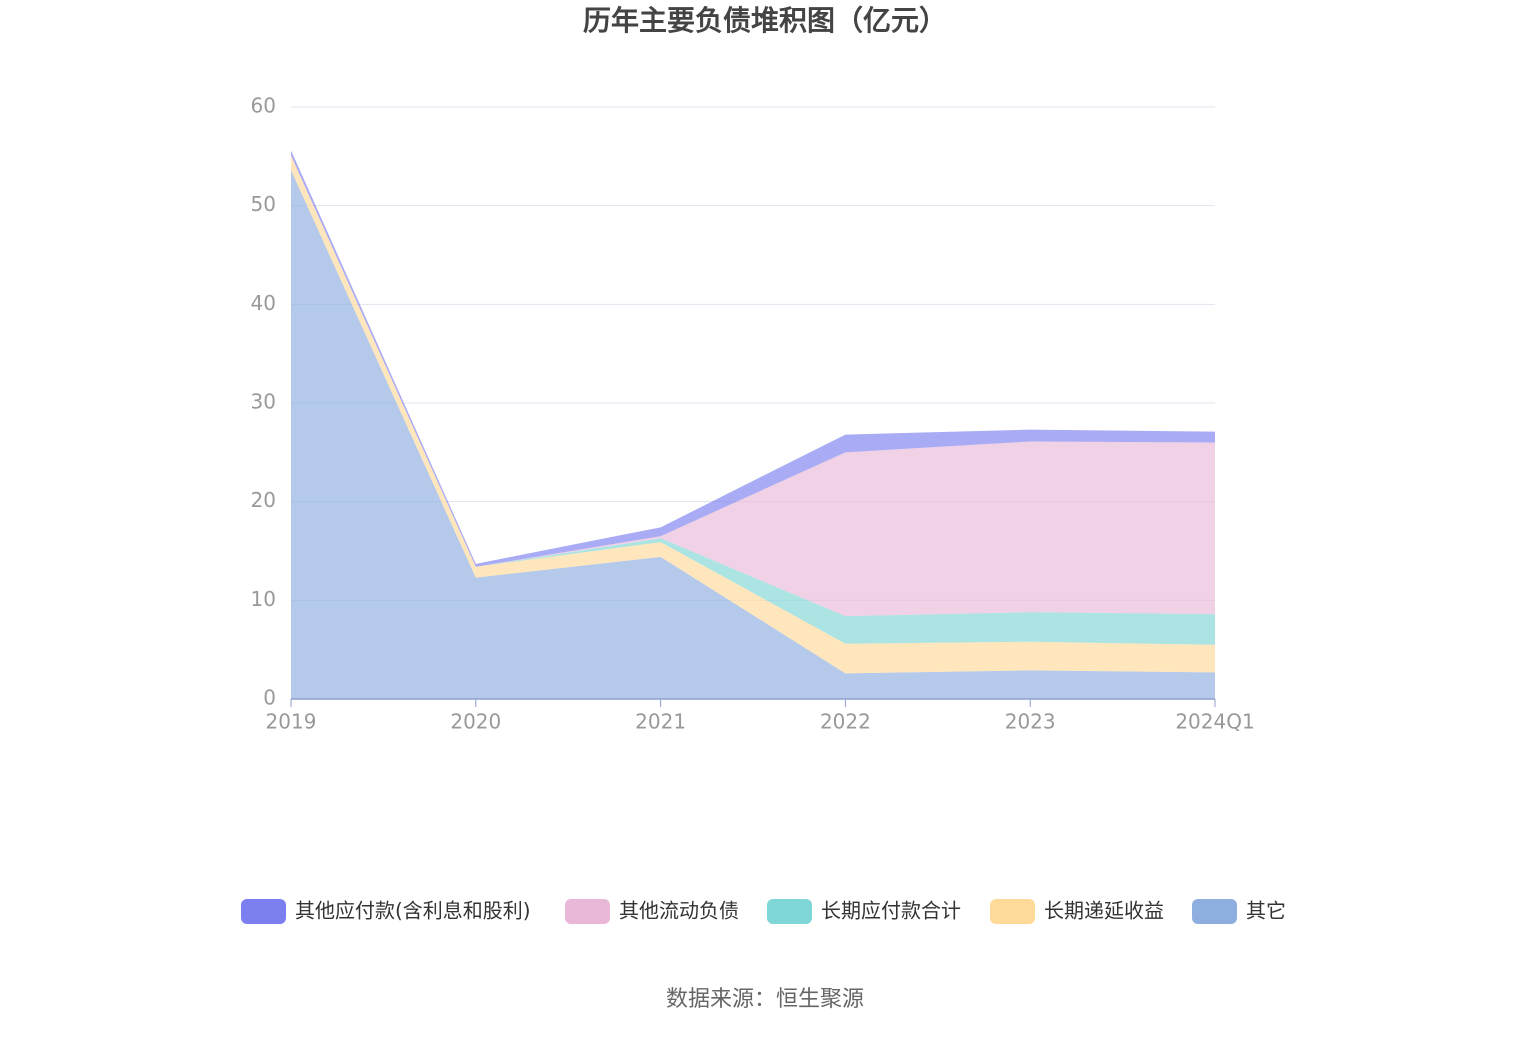 The width and height of the screenshot is (1531, 1038). Describe the element at coordinates (1266, 911) in the screenshot. I see `legend-label: 其它` at that location.